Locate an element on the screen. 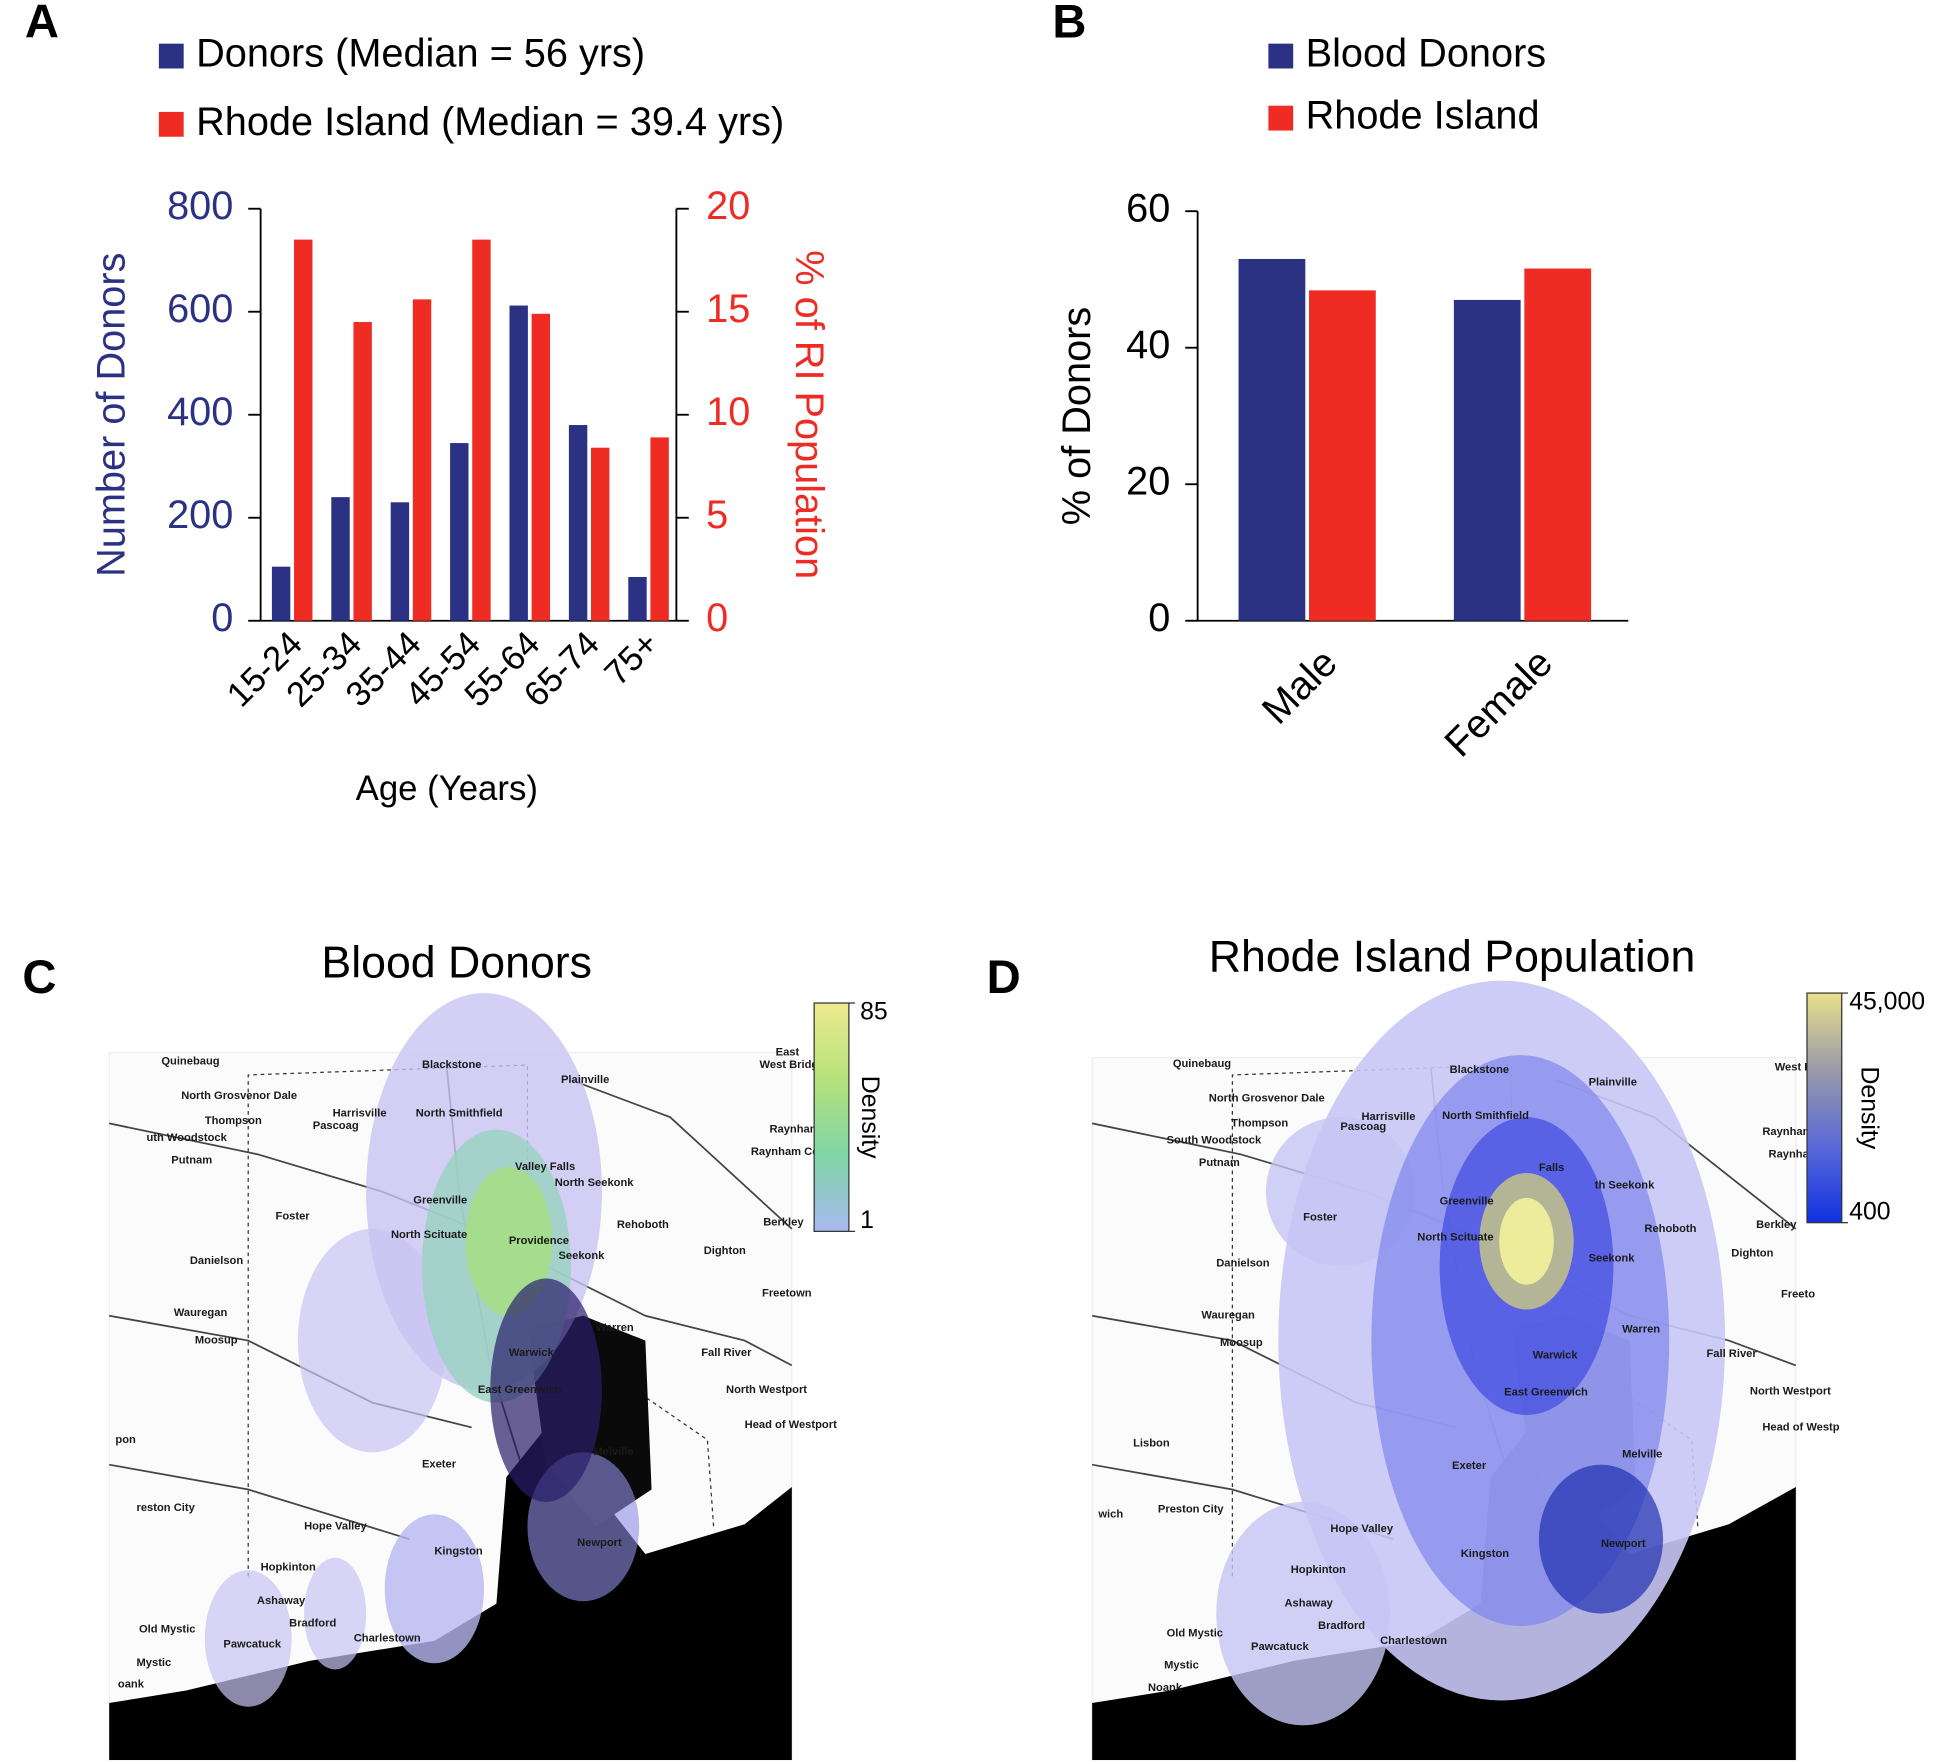 This screenshot has width=1946, height=1764. place-label: North Grosvenor Dale is located at coordinates (1267, 1099).